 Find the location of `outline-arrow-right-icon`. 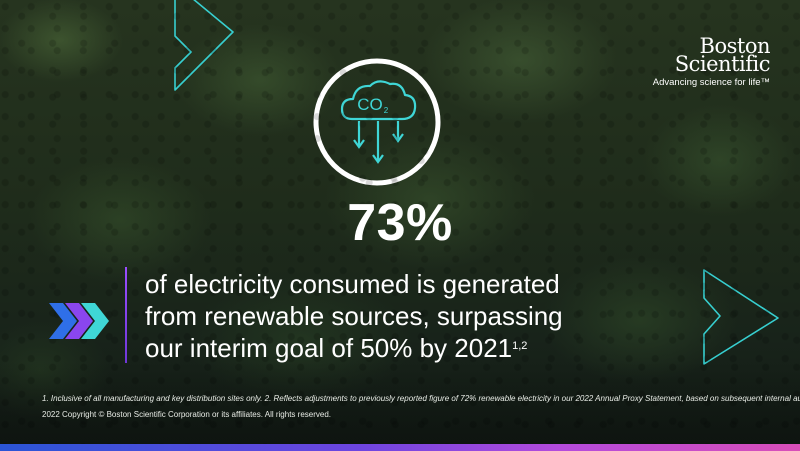

outline-arrow-right-icon is located at coordinates (741, 317).